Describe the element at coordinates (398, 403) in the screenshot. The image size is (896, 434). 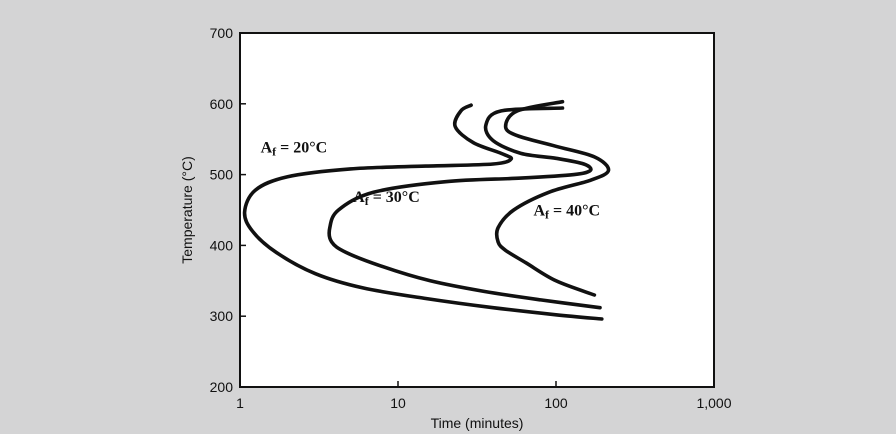
I see `x-tick-label: 10` at that location.